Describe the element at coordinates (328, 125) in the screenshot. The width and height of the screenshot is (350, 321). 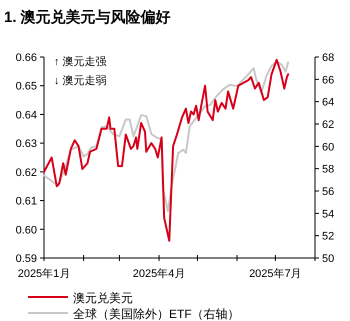
I see `y2-tick-label: 62` at that location.